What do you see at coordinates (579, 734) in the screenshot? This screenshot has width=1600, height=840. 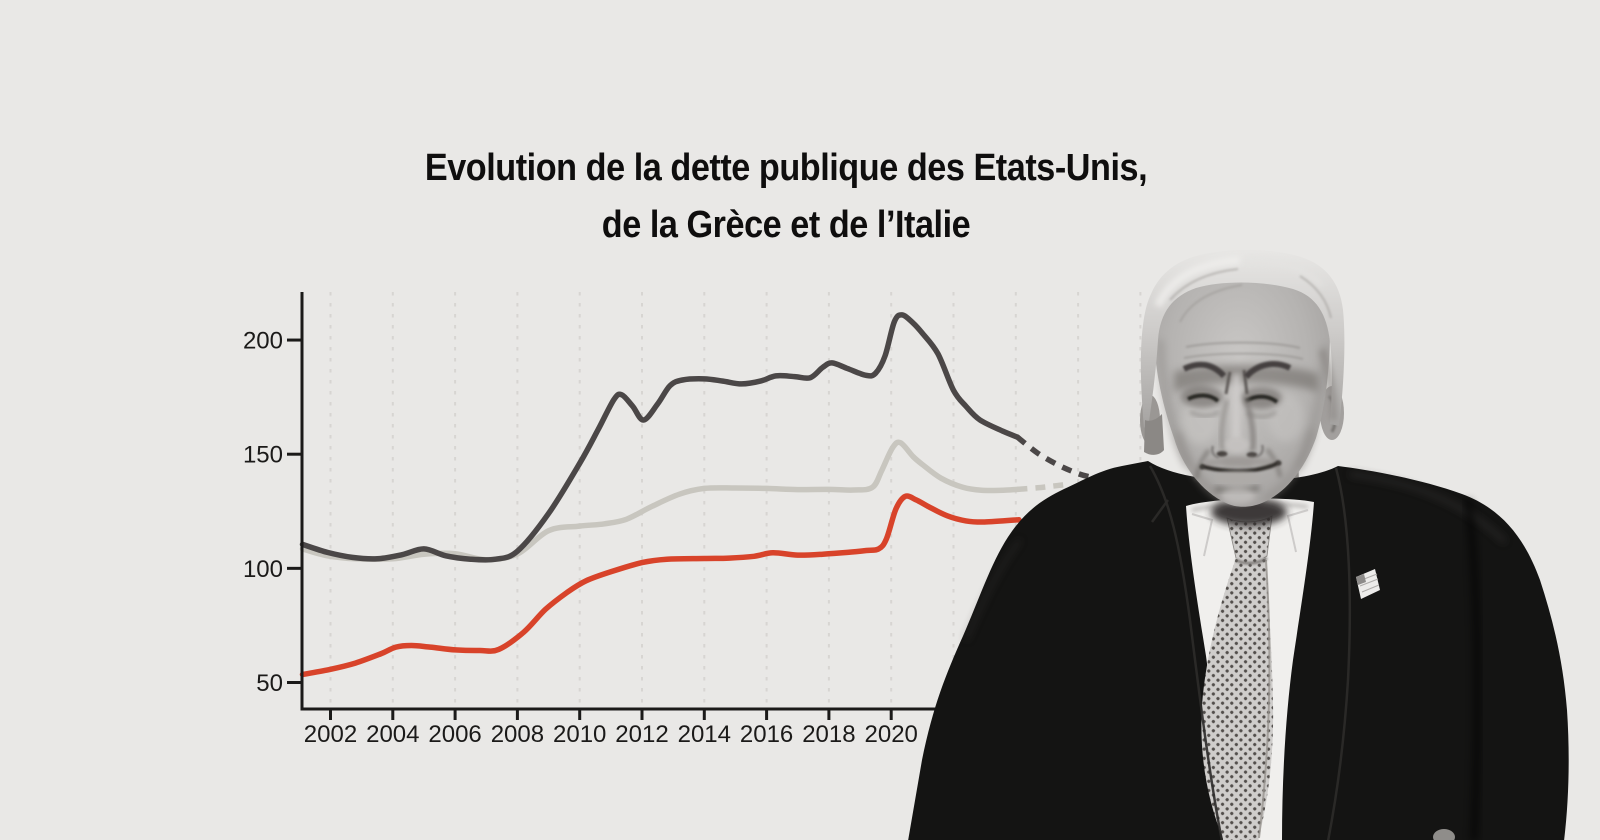 I see `x-tick-label: 2010` at bounding box center [579, 734].